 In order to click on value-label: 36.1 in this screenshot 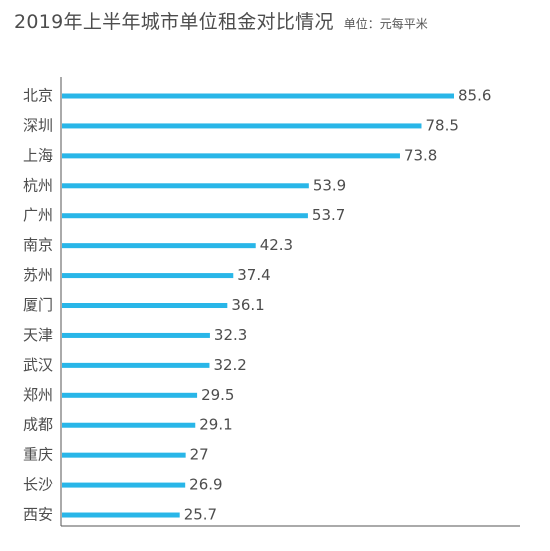, I will do `click(247, 305)`.